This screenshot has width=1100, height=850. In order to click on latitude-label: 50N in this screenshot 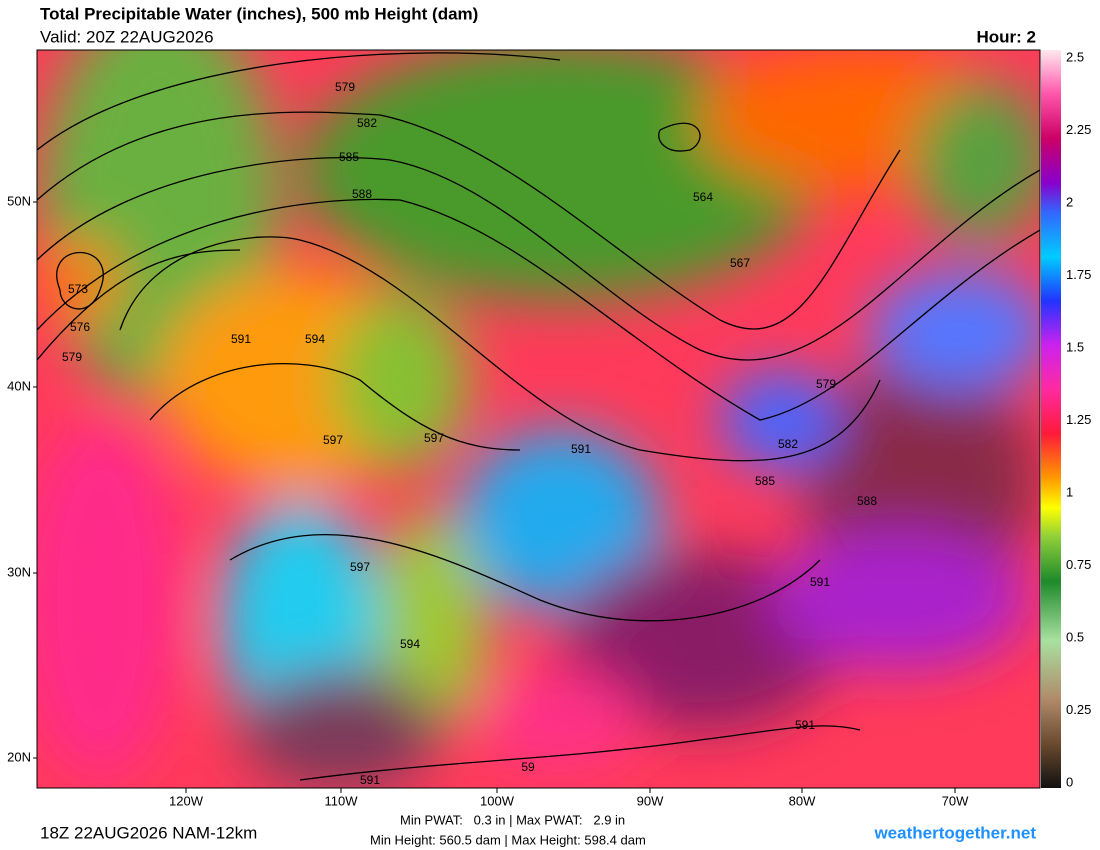, I will do `click(19, 200)`.